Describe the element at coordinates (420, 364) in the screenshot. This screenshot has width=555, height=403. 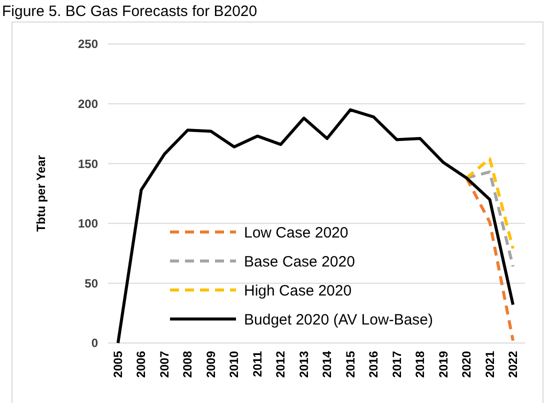
I see `x-tick-label: 2018` at that location.